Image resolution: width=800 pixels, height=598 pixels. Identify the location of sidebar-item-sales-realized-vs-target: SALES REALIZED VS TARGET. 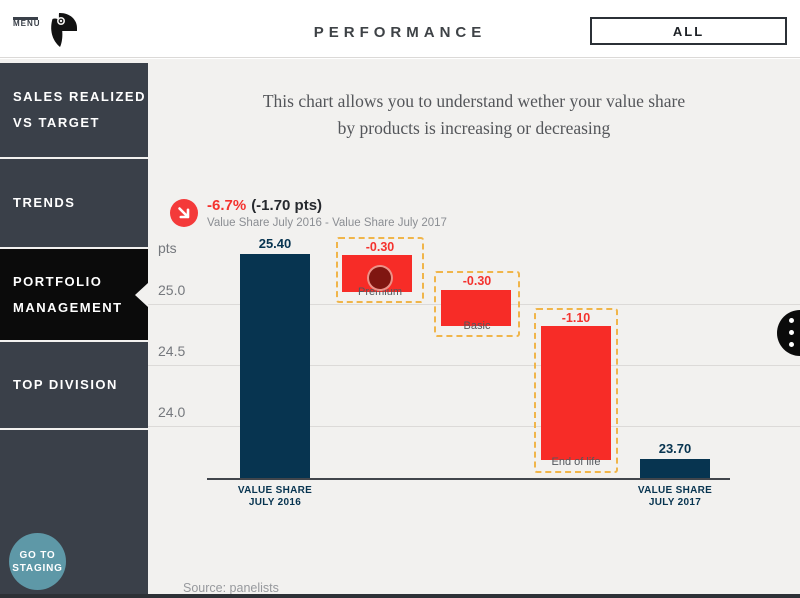
(74, 110).